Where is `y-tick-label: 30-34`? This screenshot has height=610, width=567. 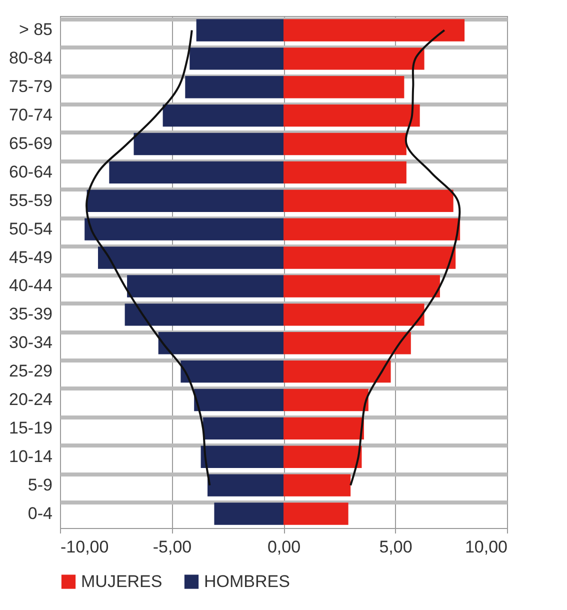
y-tick-label: 30-34 is located at coordinates (30, 342).